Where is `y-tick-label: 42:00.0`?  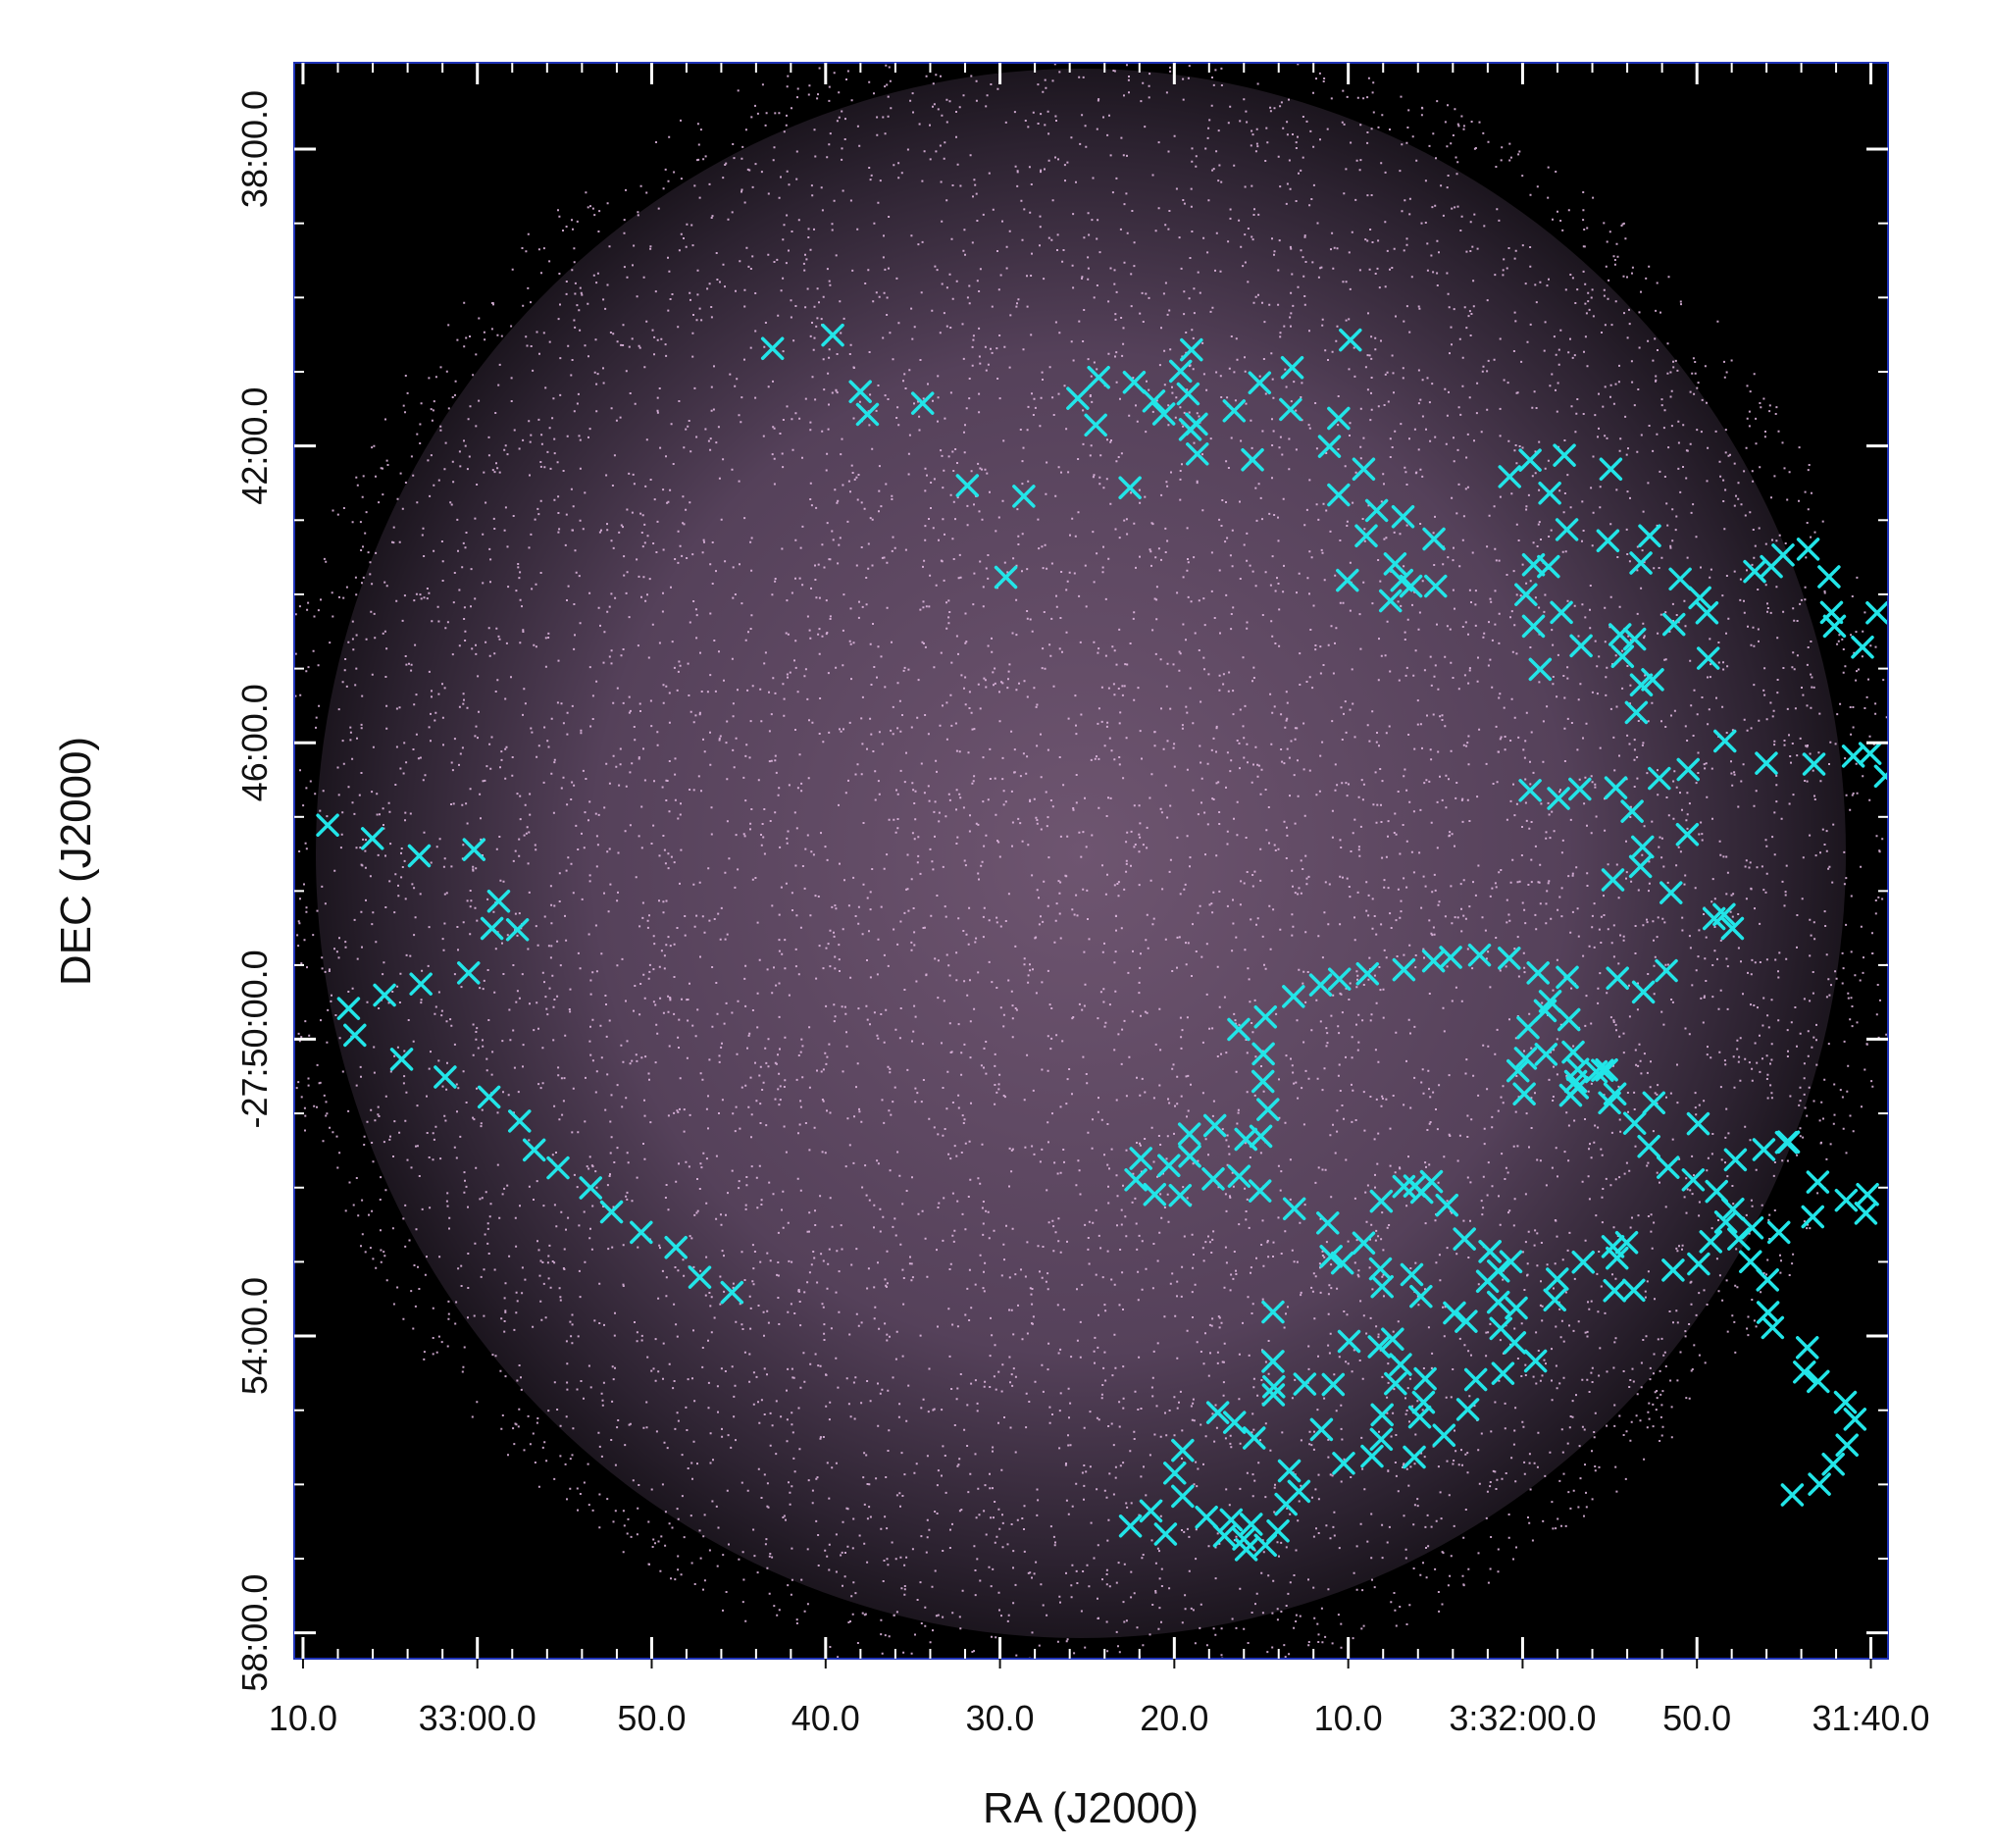
y-tick-label: 42:00.0 is located at coordinates (254, 446).